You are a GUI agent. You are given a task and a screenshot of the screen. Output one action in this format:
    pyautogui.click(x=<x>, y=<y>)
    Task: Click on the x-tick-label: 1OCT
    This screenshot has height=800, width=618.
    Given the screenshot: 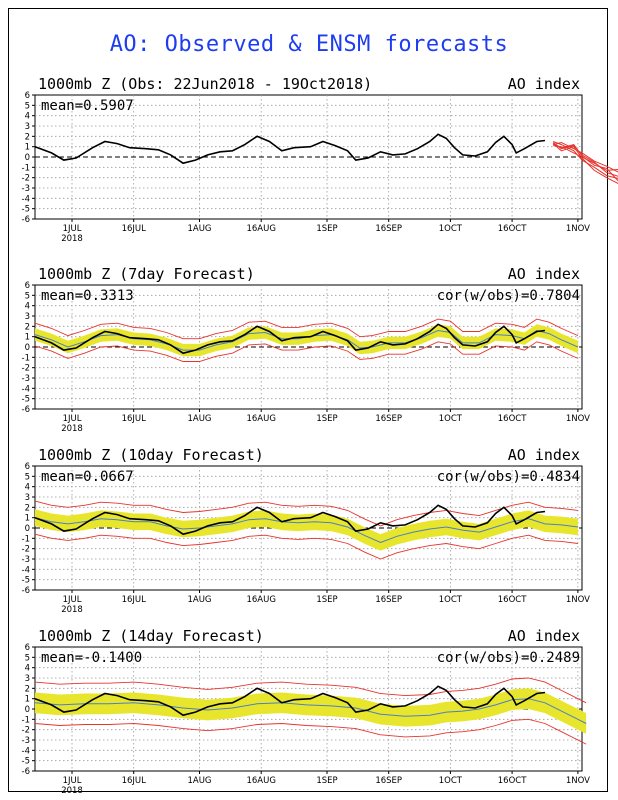 What is the action you would take?
    pyautogui.click(x=451, y=781)
    